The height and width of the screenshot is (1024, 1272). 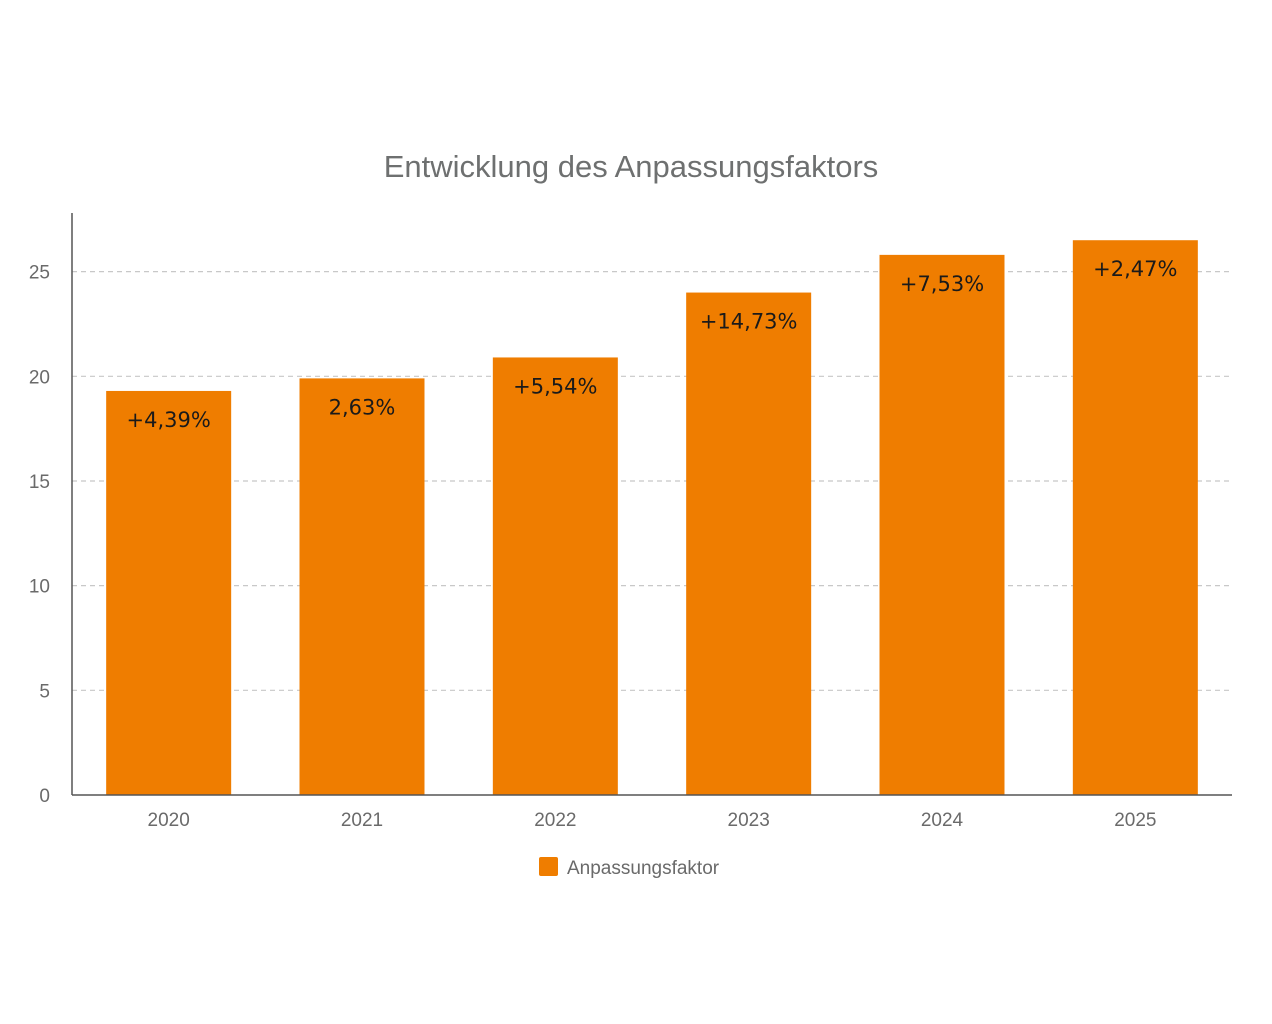 I want to click on bar-label-2023: +14,73%, so click(x=749, y=322).